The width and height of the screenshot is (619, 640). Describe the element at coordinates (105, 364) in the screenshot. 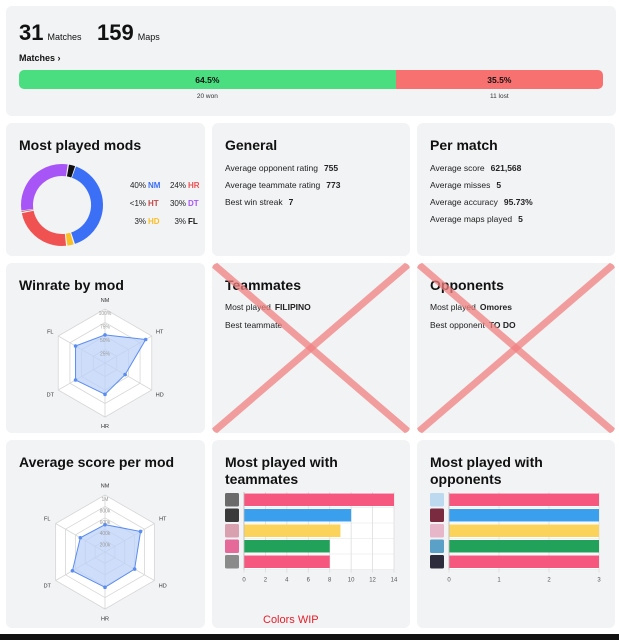

I see `winrate-radar-chart: 100% 75% 50% 25% NM HT HD HR DT FL` at that location.